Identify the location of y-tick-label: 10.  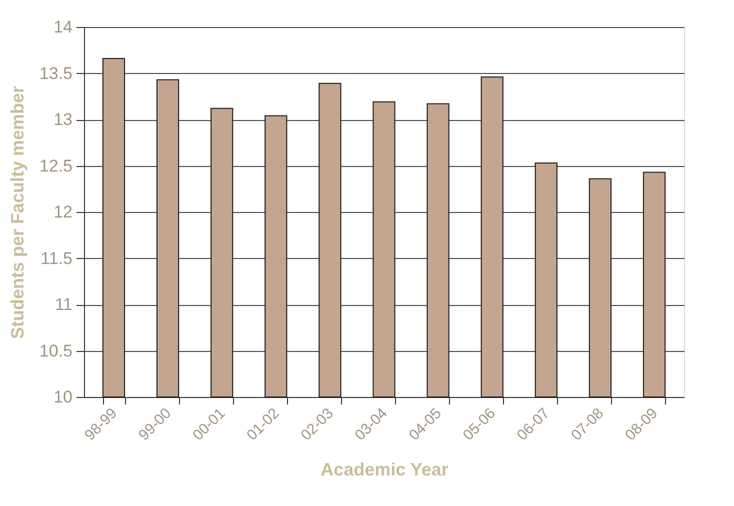
(63, 397).